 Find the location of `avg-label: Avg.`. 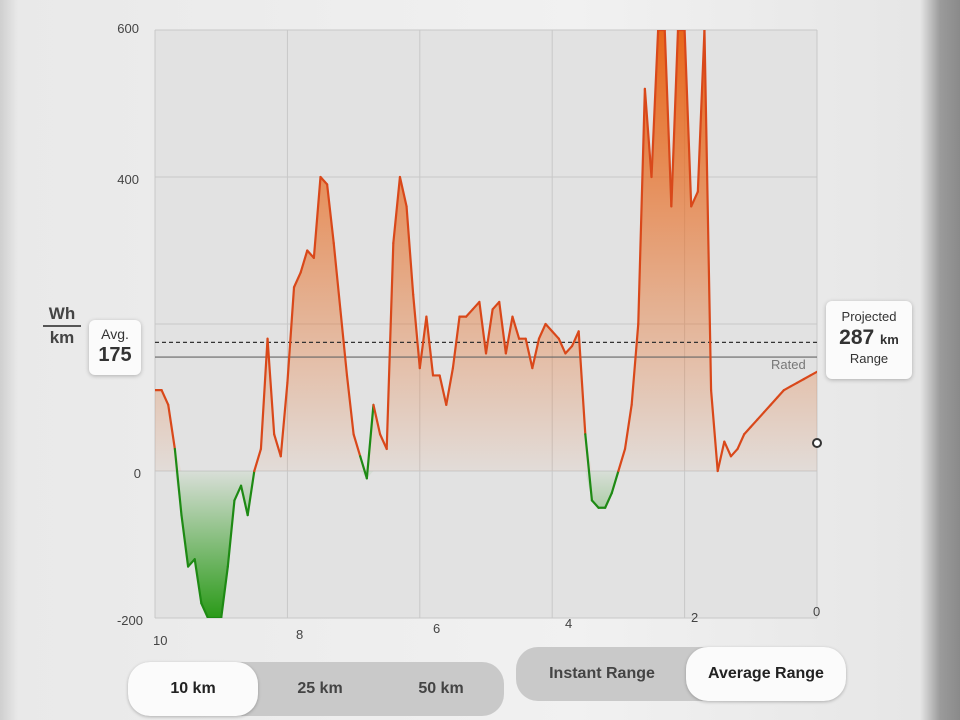

avg-label: Avg. is located at coordinates (115, 334).